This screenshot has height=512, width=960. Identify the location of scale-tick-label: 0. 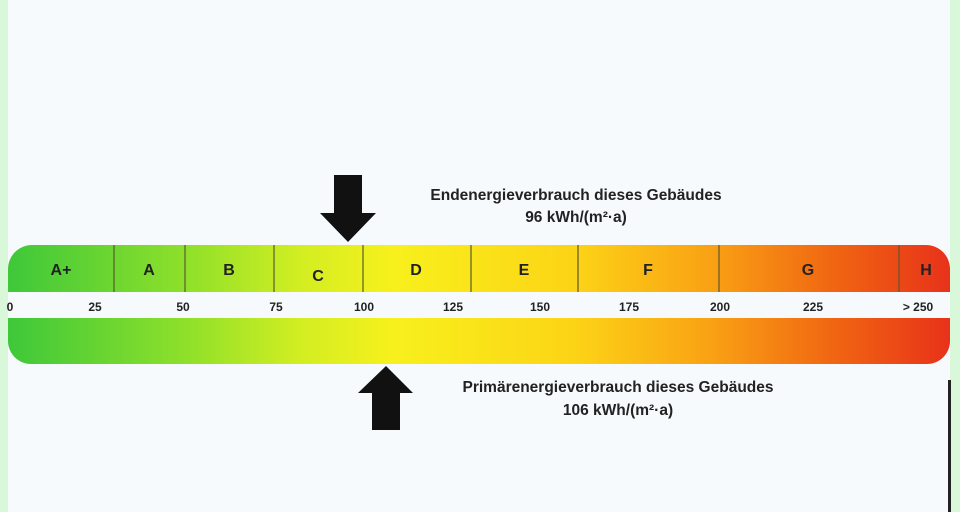
(10, 307).